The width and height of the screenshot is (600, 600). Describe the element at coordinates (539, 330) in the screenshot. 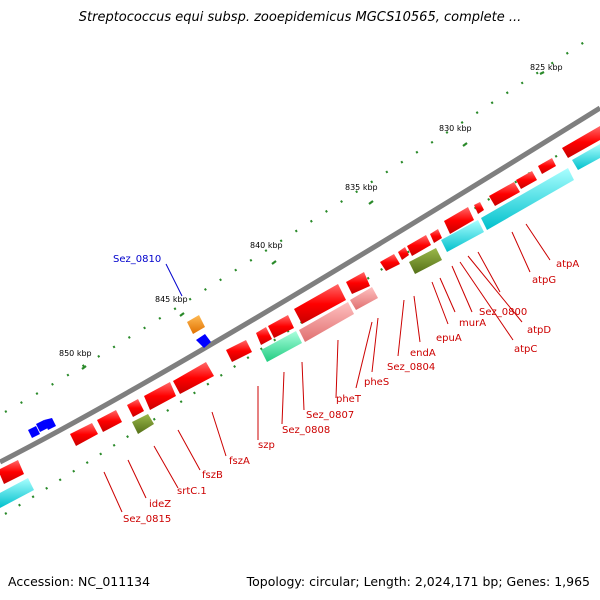

I see `gene-label: atpD` at that location.